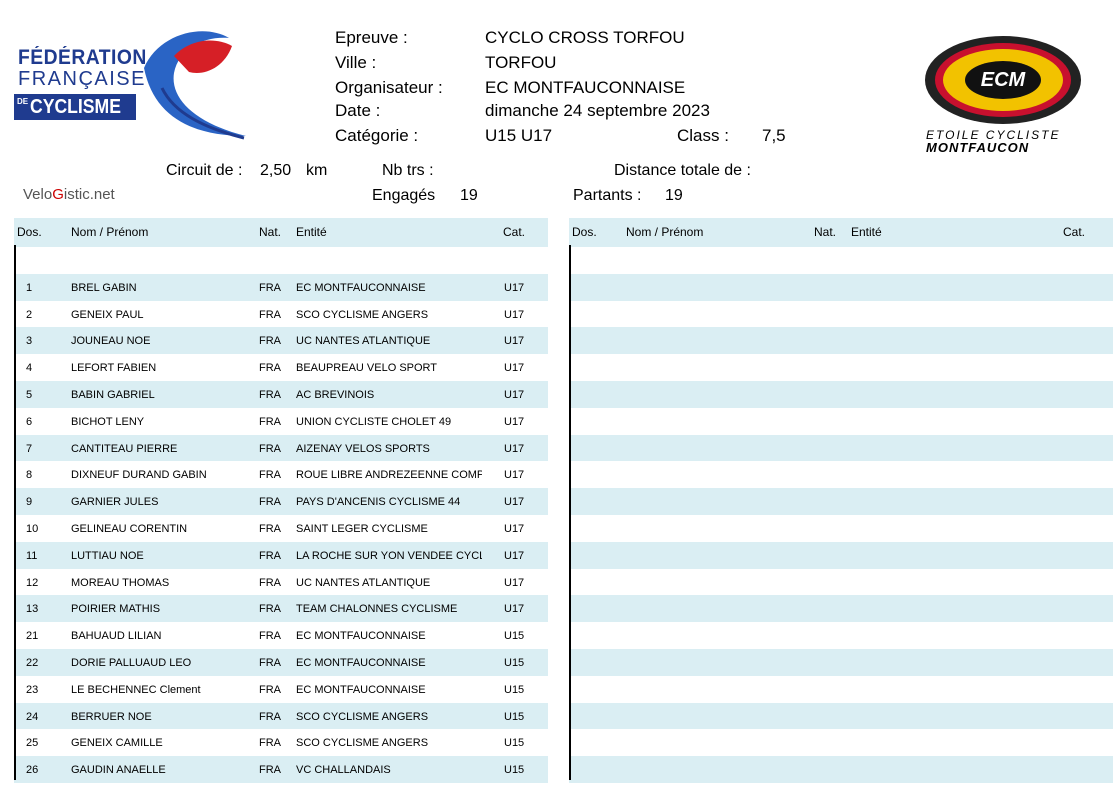 The width and height of the screenshot is (1120, 793). Describe the element at coordinates (367, 368) in the screenshot. I see `cell-entite: BEAUPREAU VELO SPORT` at that location.